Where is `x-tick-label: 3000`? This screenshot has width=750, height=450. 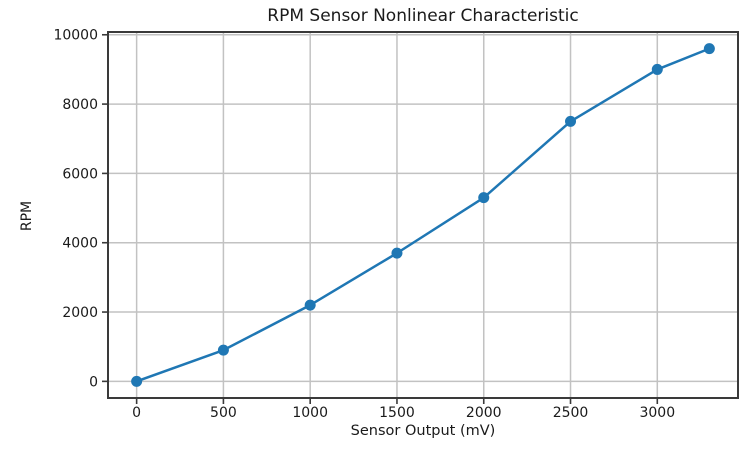 x-tick-label: 3000 is located at coordinates (657, 413).